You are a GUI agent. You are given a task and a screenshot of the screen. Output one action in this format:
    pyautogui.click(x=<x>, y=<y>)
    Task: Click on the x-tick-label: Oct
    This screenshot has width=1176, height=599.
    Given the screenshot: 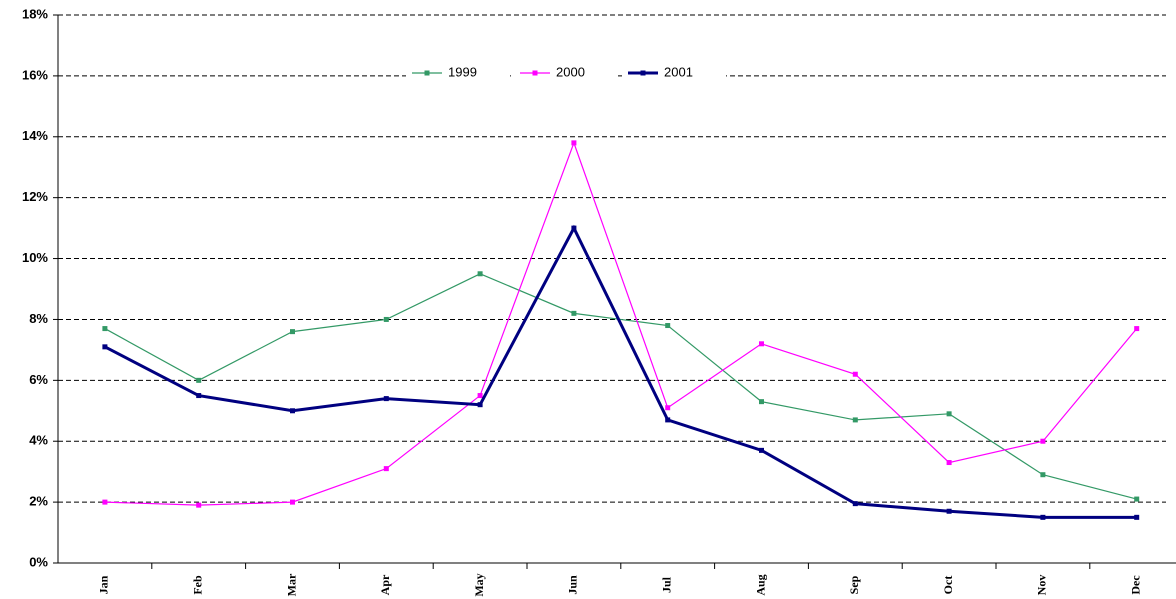 What is the action you would take?
    pyautogui.click(x=948, y=585)
    